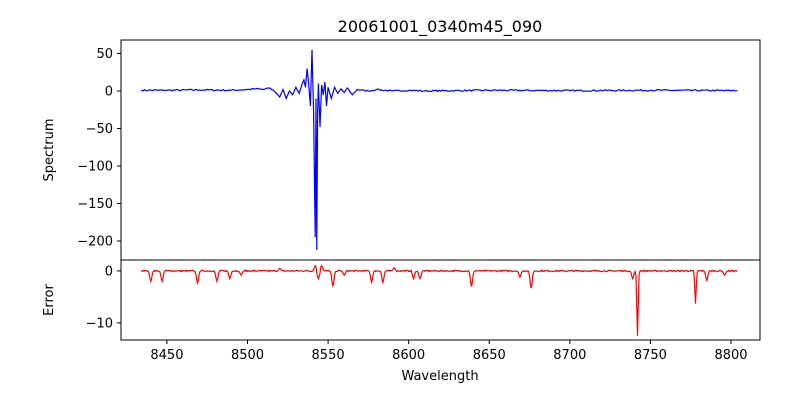 This screenshot has height=404, width=800. Describe the element at coordinates (49, 150) in the screenshot. I see `y-axis-label-spectrum: Spectrum` at that location.